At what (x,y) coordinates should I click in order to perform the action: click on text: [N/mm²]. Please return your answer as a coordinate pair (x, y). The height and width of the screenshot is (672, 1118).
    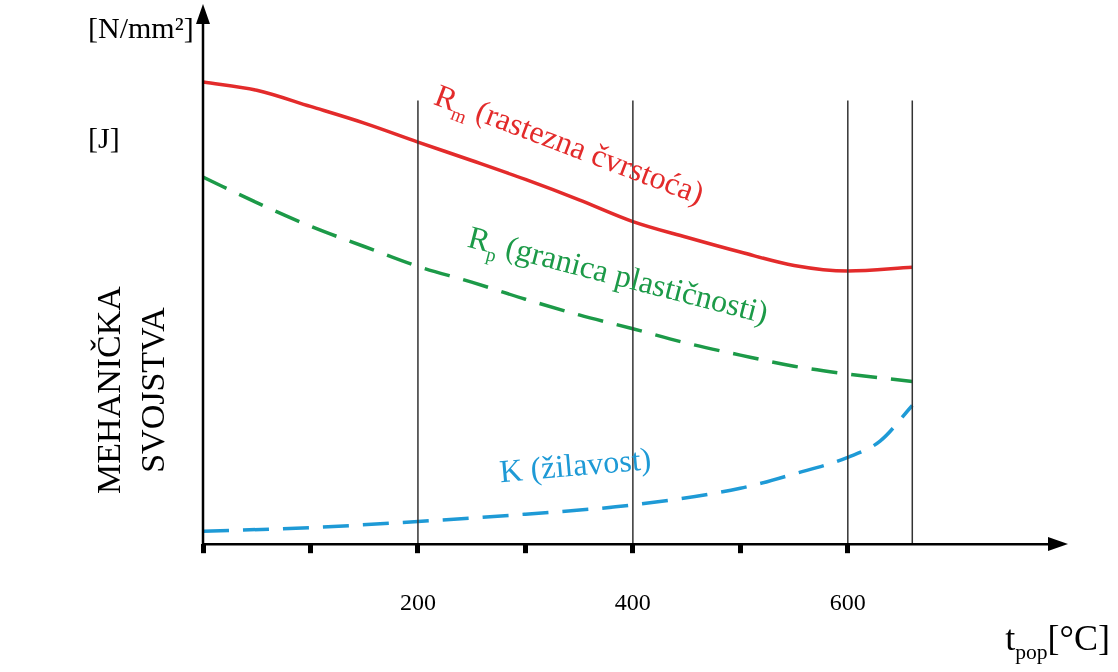
    Looking at the image, I should click on (141, 27).